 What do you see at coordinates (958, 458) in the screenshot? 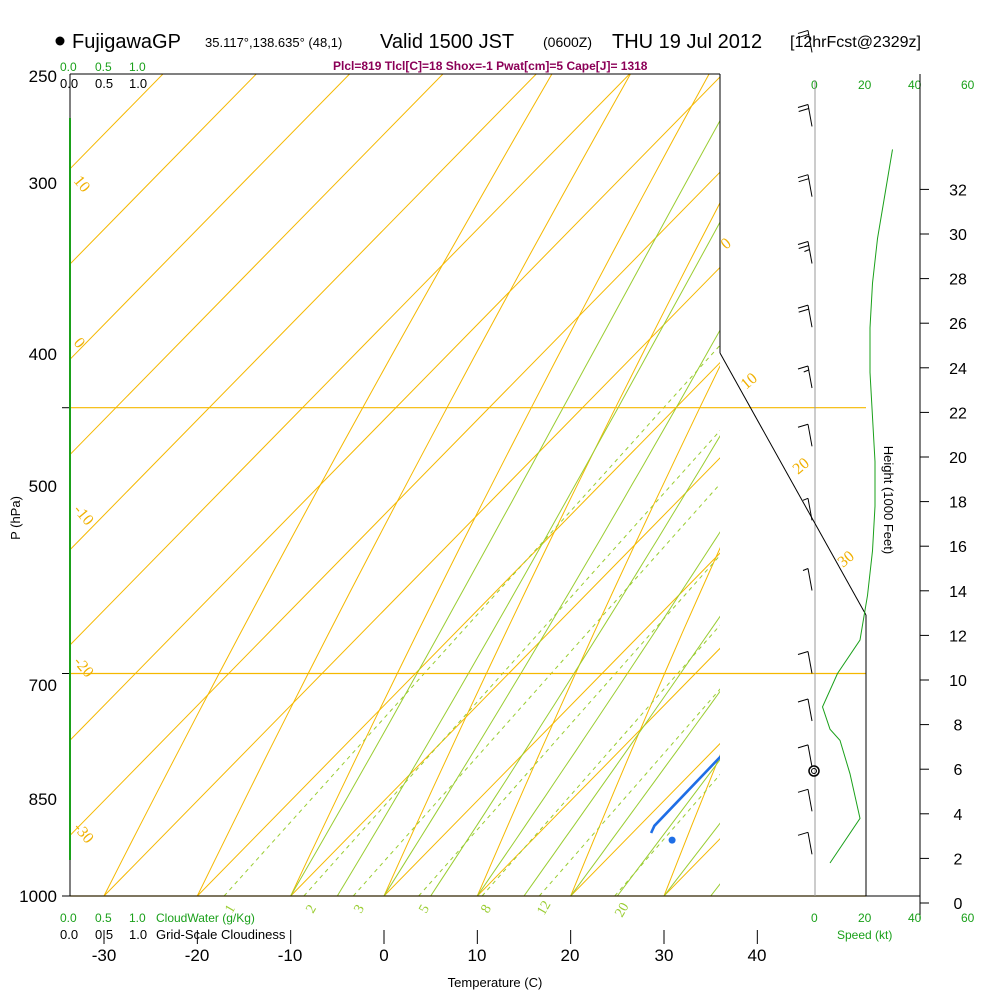
I see `height-tick-label: 20` at bounding box center [958, 458].